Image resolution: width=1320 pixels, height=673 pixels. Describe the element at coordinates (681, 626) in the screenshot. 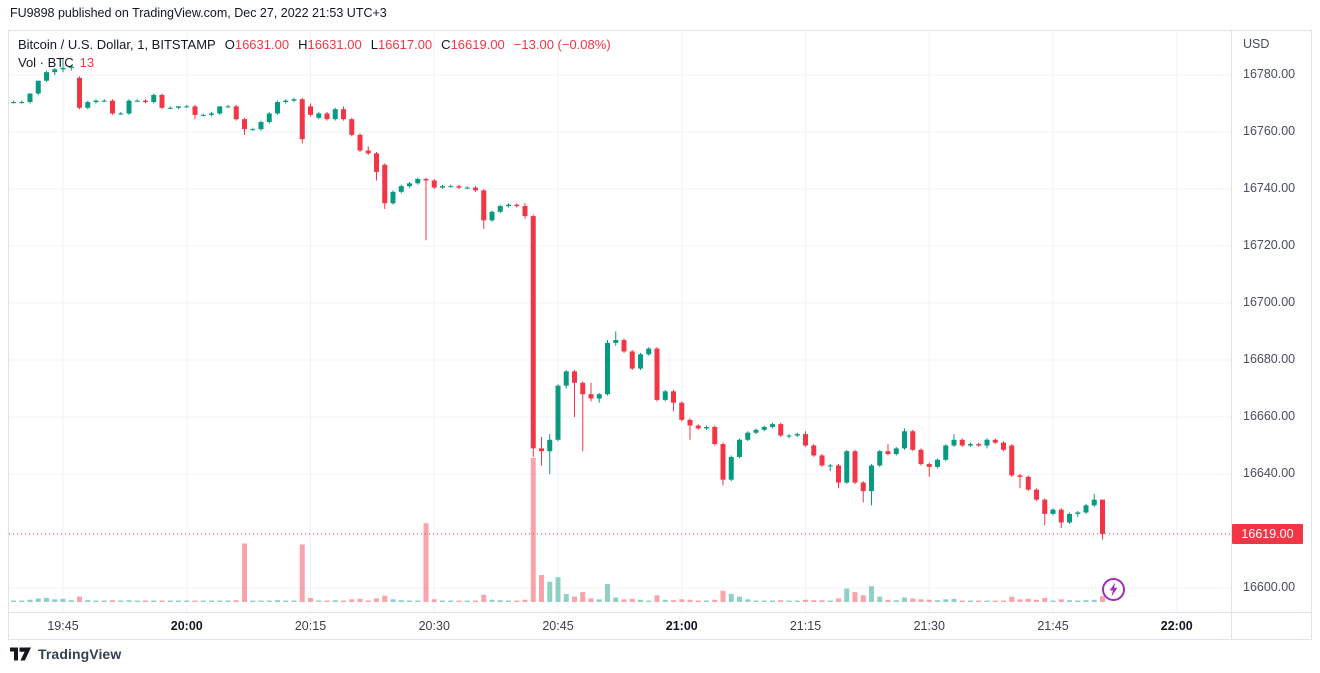

I see `time-axis-label: 21:00` at that location.